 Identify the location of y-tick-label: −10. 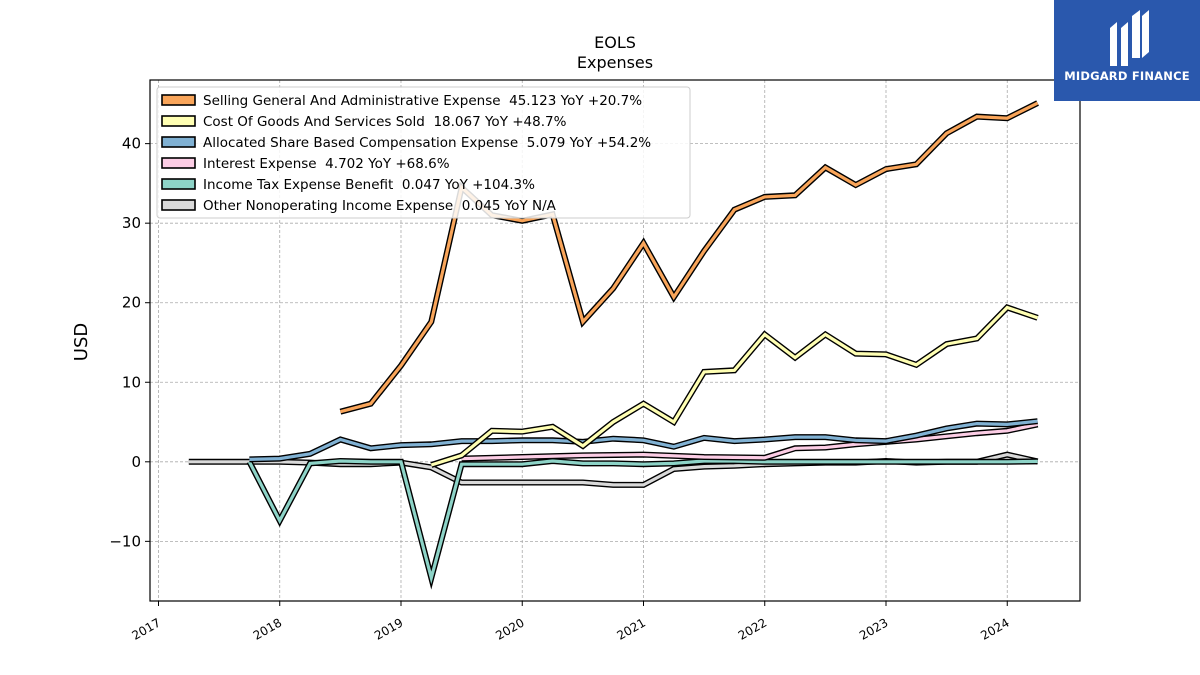
(125, 541).